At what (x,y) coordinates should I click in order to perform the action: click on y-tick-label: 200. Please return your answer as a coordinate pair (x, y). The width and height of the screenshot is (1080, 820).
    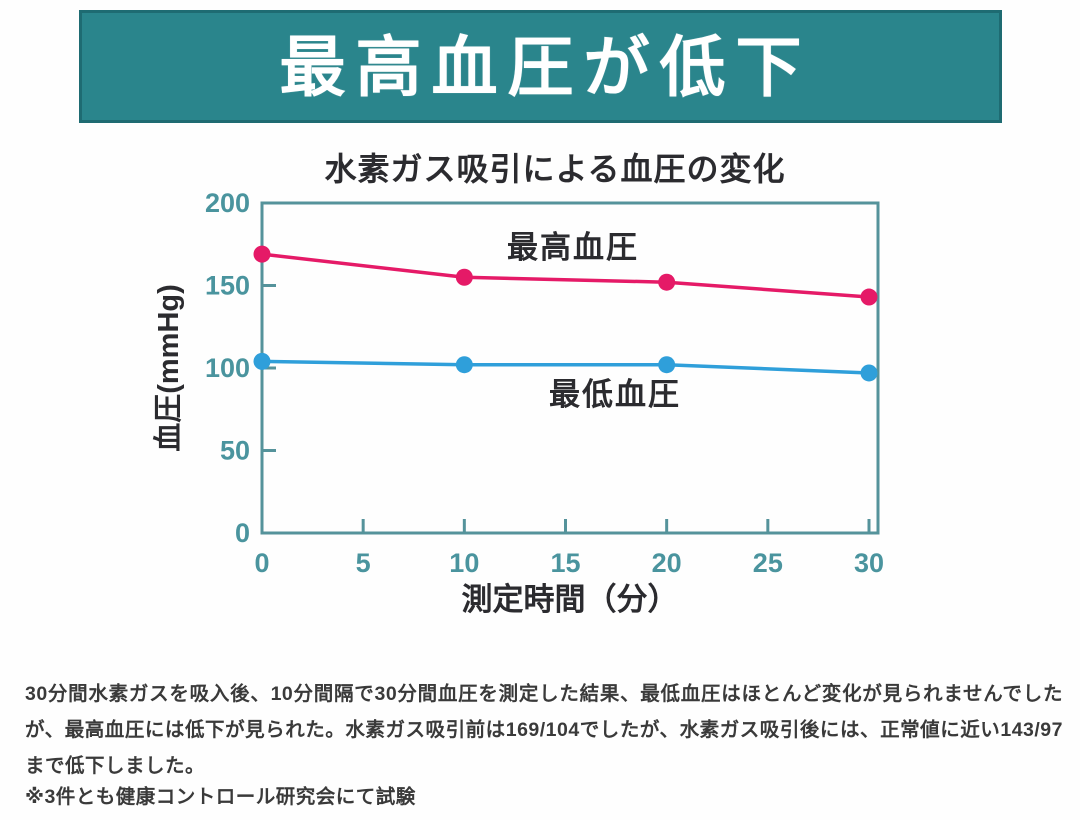
    Looking at the image, I should click on (227, 203).